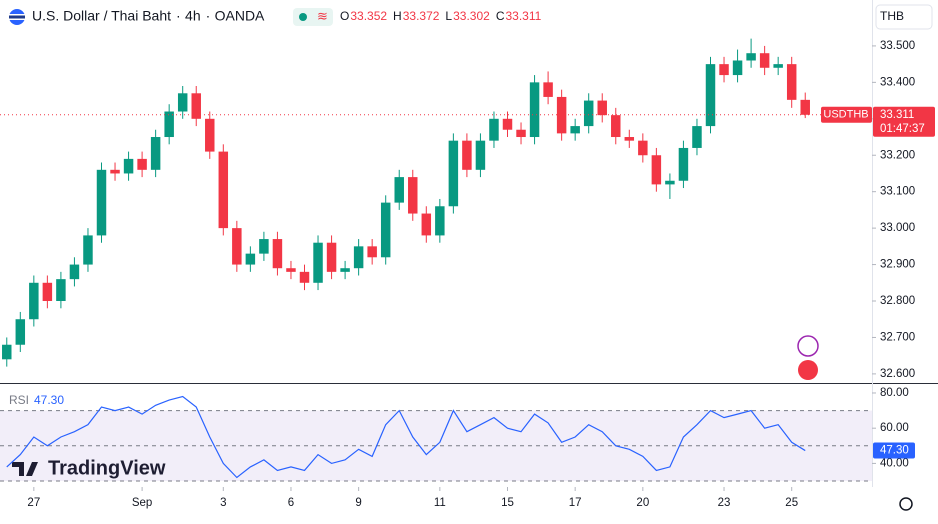 Image resolution: width=938 pixels, height=524 pixels. I want to click on y-tick-label: 33.000, so click(897, 228).